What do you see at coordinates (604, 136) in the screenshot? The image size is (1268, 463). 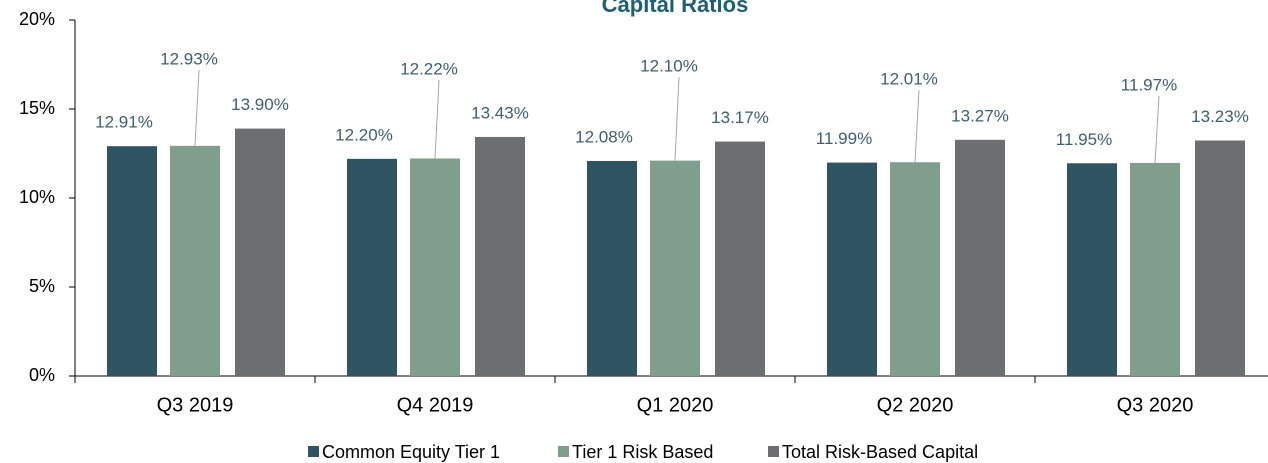 I see `value-label: 12.08%` at bounding box center [604, 136].